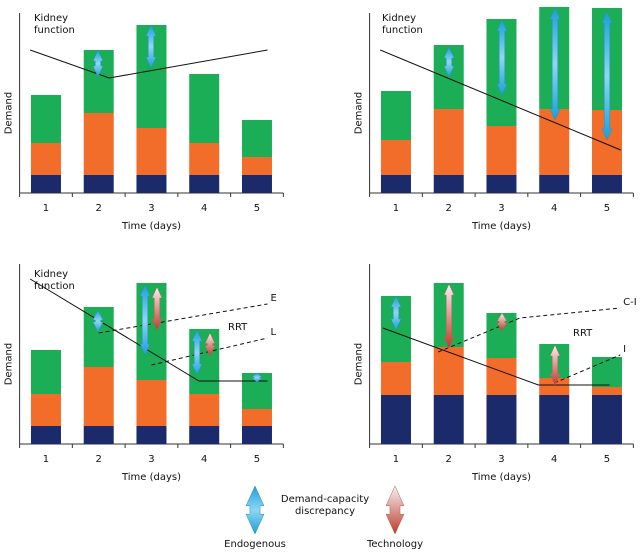 This screenshot has height=557, width=640. What do you see at coordinates (274, 332) in the screenshot?
I see `line-label: L` at bounding box center [274, 332].